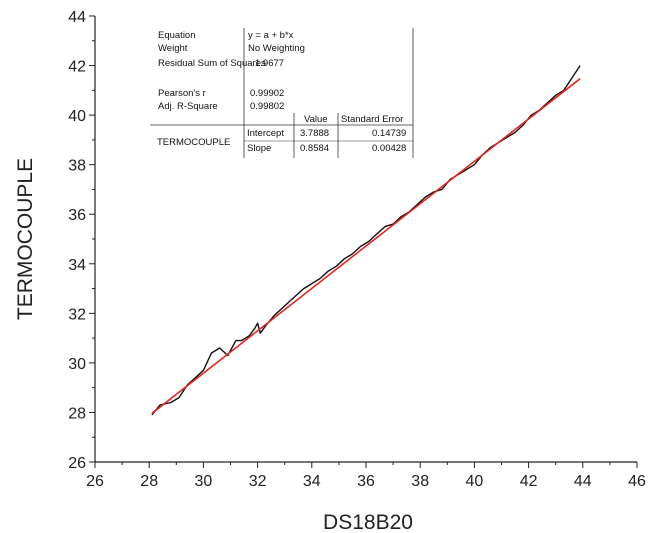 Image resolution: width=653 pixels, height=533 pixels. I want to click on y-tick-label: 26, so click(77, 463).